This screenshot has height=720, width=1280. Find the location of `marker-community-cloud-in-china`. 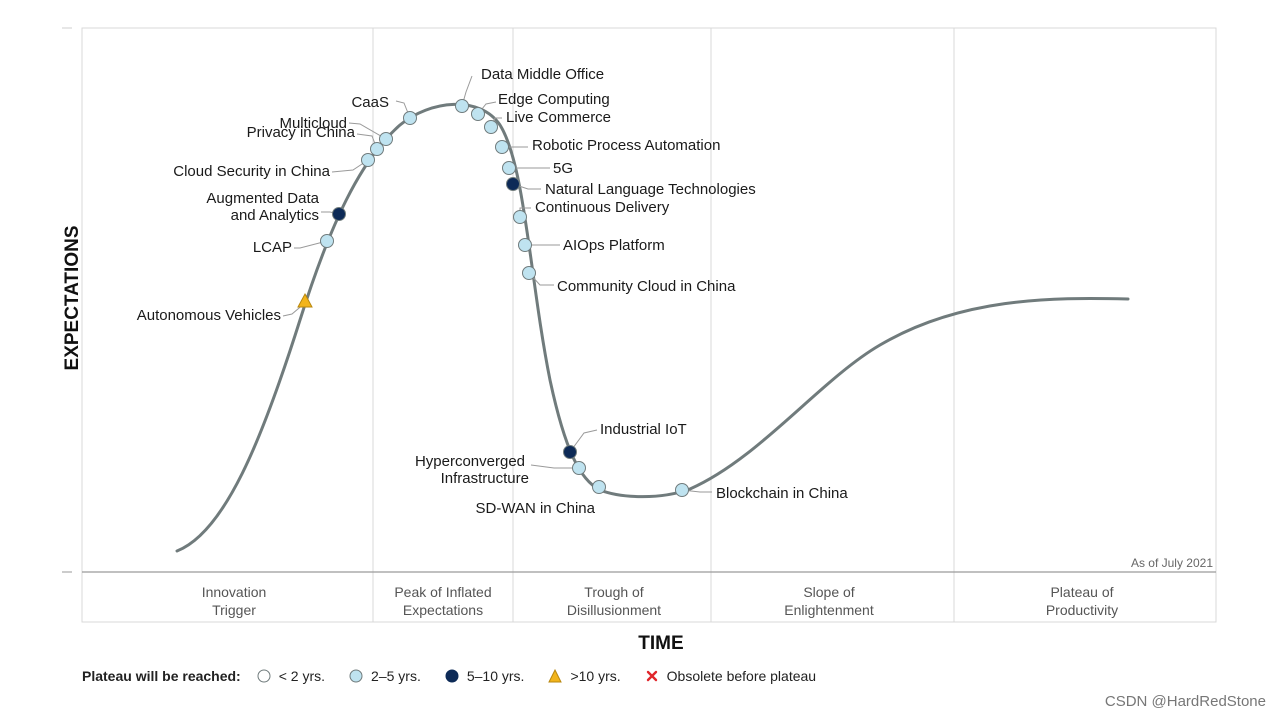

marker-community-cloud-in-china is located at coordinates (529, 273).